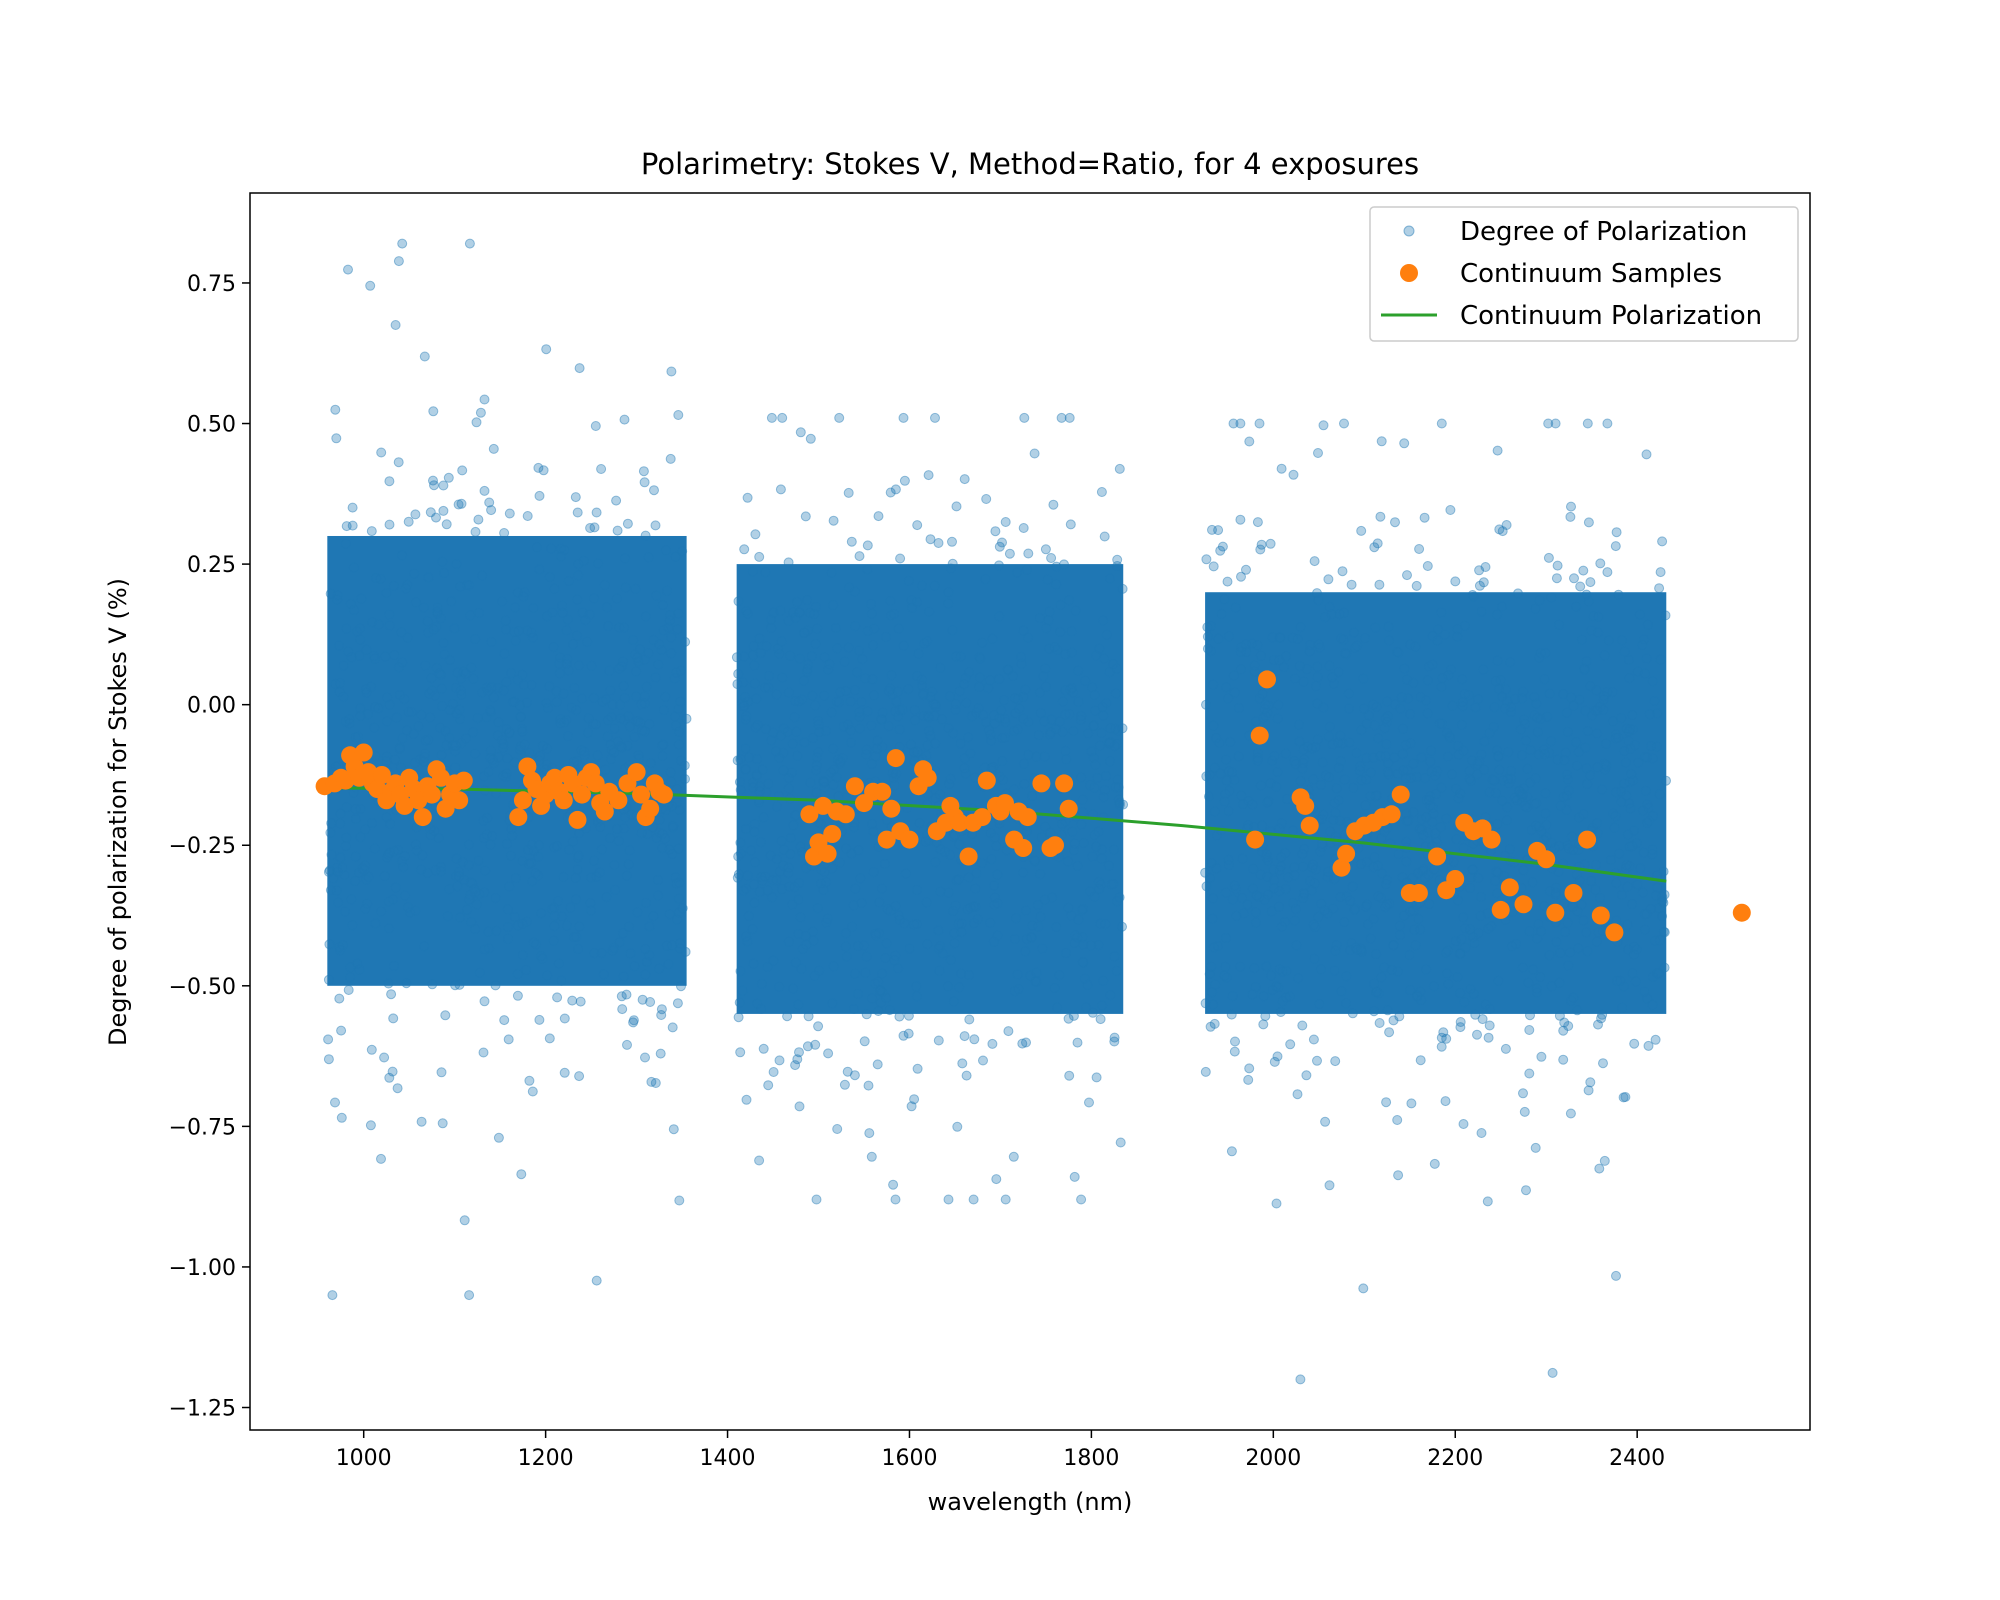 This screenshot has width=2000, height=1600. Describe the element at coordinates (1409, 231) in the screenshot. I see `legend-marker-degree-of-polarization` at that location.